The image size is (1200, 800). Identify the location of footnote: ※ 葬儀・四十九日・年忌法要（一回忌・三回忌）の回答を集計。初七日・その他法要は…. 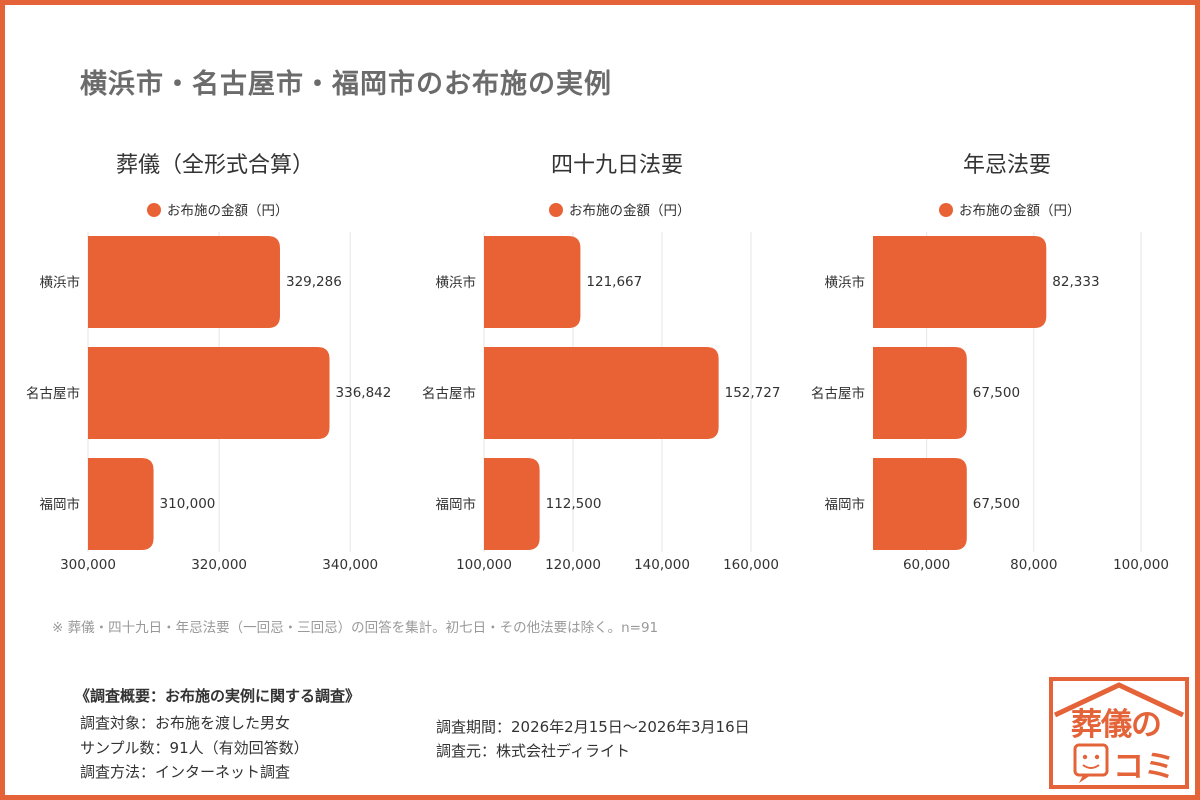
(355, 628).